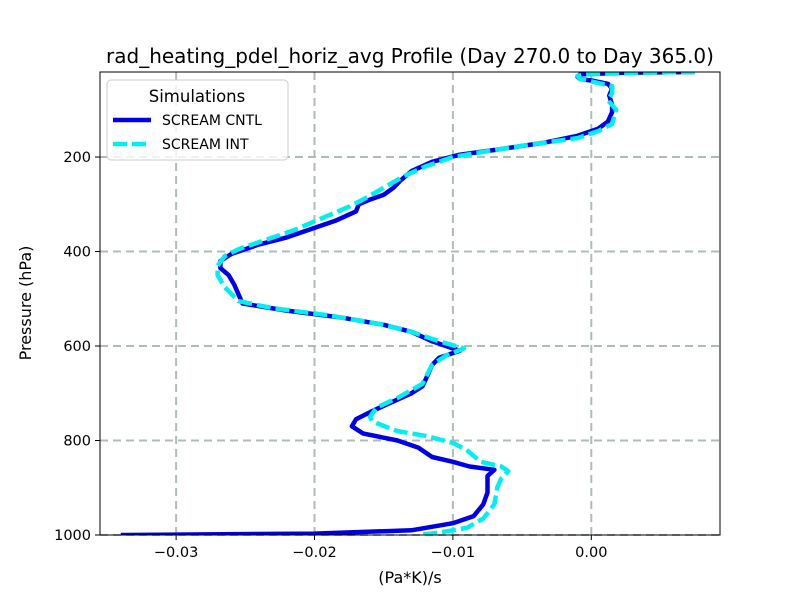 The height and width of the screenshot is (600, 800). What do you see at coordinates (77, 253) in the screenshot?
I see `y-tick-label: 400` at bounding box center [77, 253].